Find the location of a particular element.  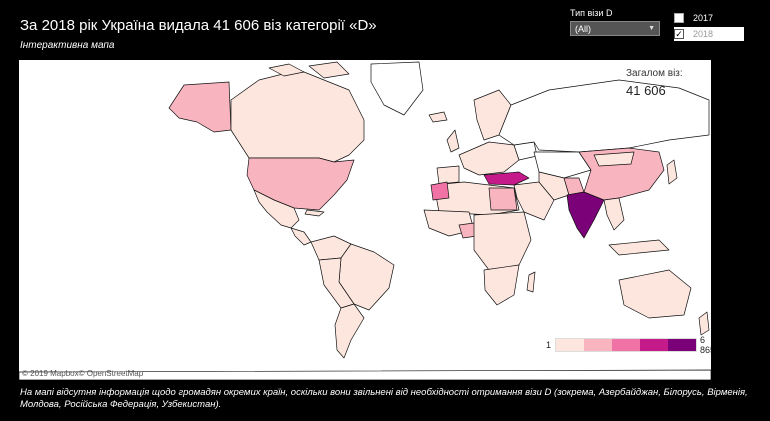

year-option-label: 2018 is located at coordinates (703, 34).